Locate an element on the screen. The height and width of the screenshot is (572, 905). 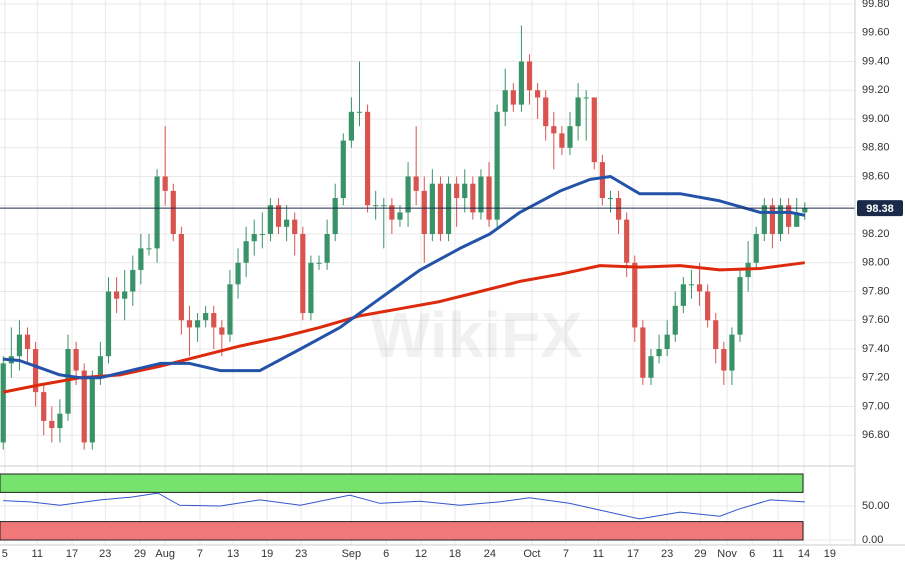
y-tick-label: 98.20 is located at coordinates (876, 234).